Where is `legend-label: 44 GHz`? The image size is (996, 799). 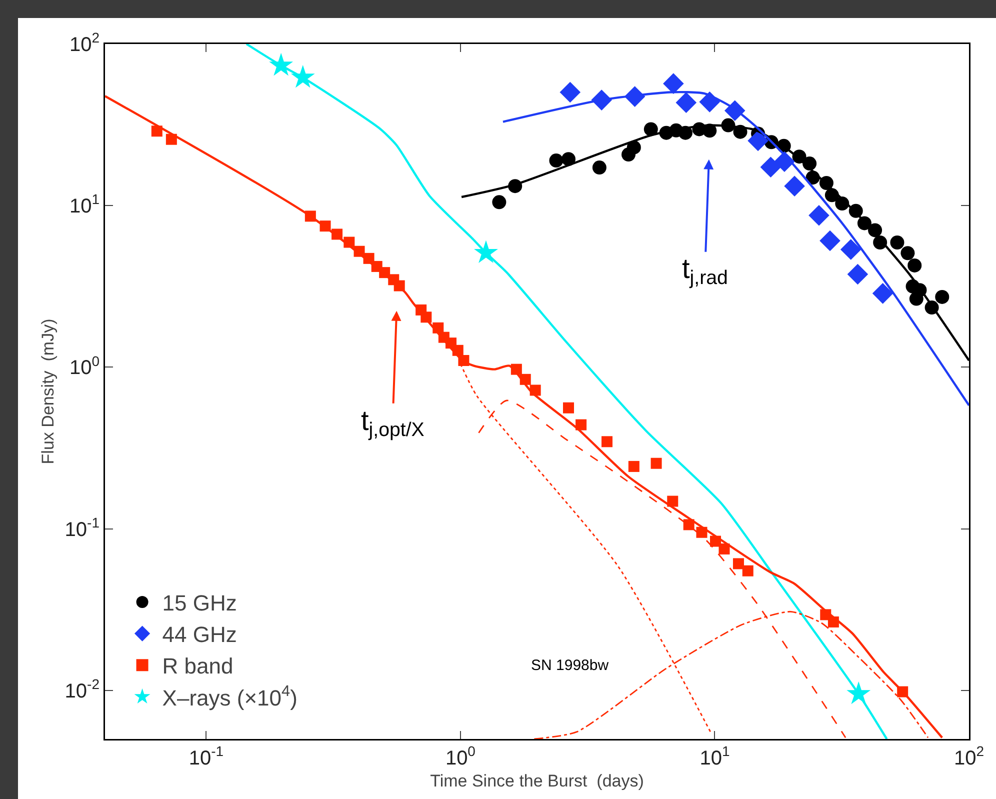
legend-label: 44 GHz is located at coordinates (199, 635).